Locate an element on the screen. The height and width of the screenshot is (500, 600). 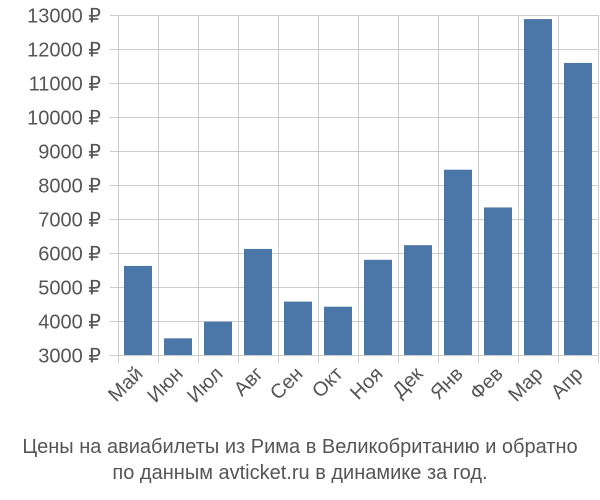
x-tick-label: Фев is located at coordinates (487, 384).